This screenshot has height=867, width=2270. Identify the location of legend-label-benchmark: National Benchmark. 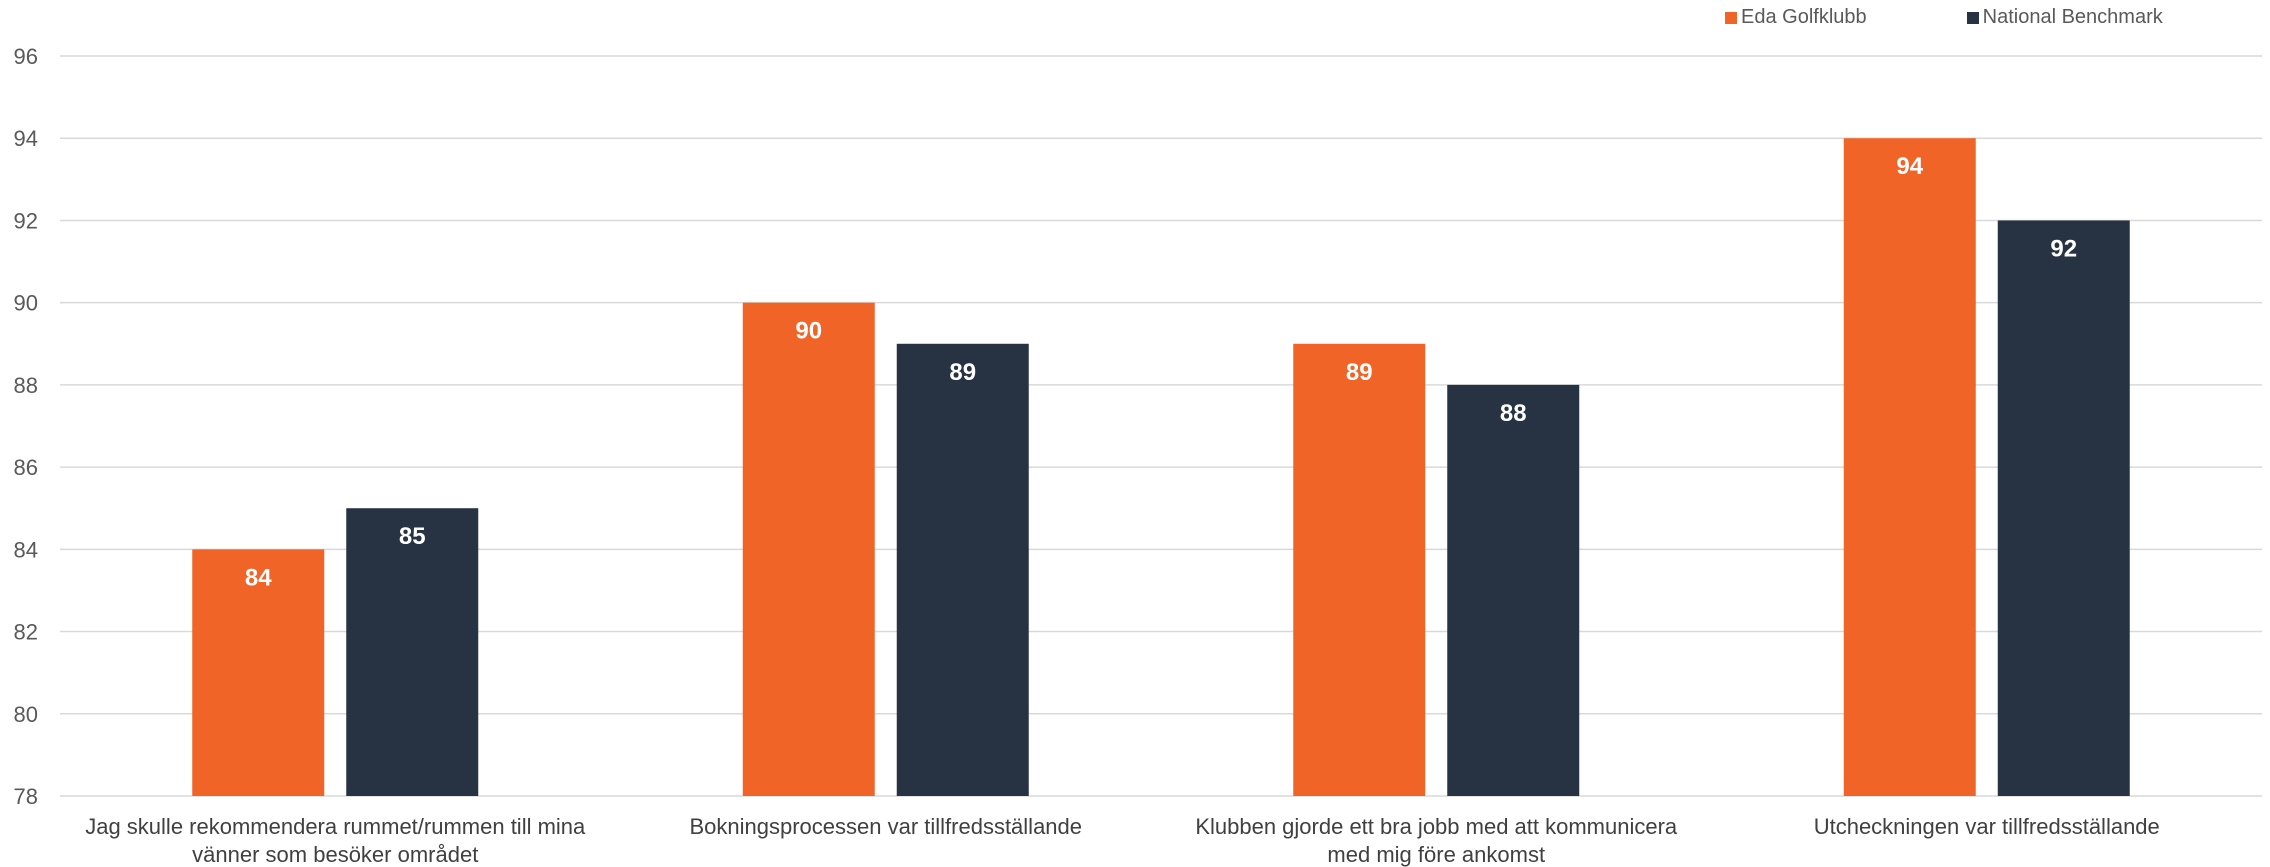
(2072, 17).